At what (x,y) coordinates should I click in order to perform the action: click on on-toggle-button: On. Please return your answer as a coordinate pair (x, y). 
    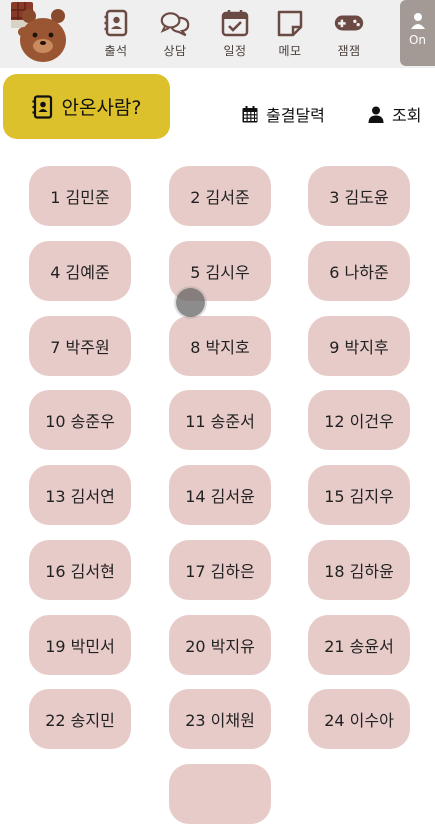
    Looking at the image, I should click on (417, 33).